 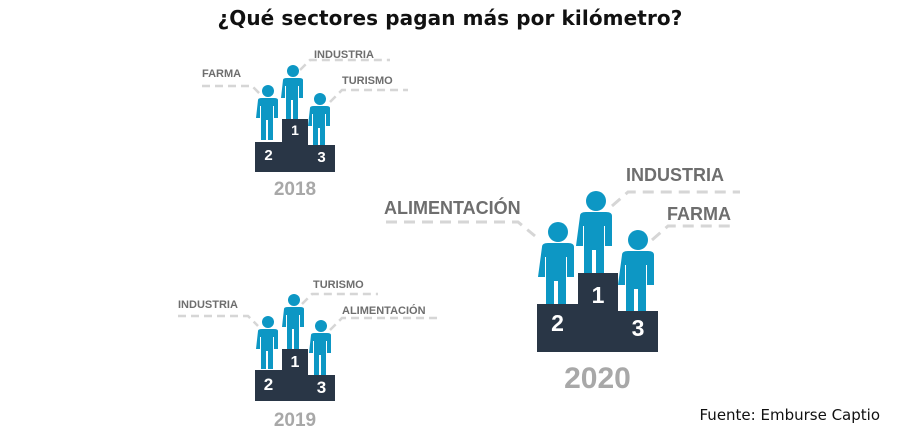 I want to click on label-second: INDUSTRIA, so click(x=208, y=305).